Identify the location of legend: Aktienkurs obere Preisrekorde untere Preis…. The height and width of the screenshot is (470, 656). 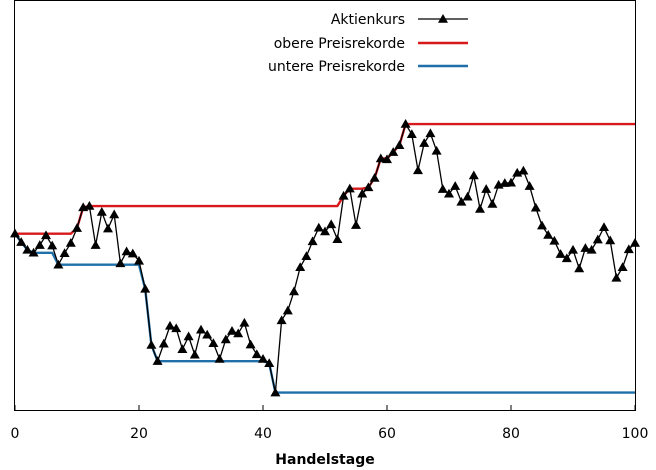
(368, 43).